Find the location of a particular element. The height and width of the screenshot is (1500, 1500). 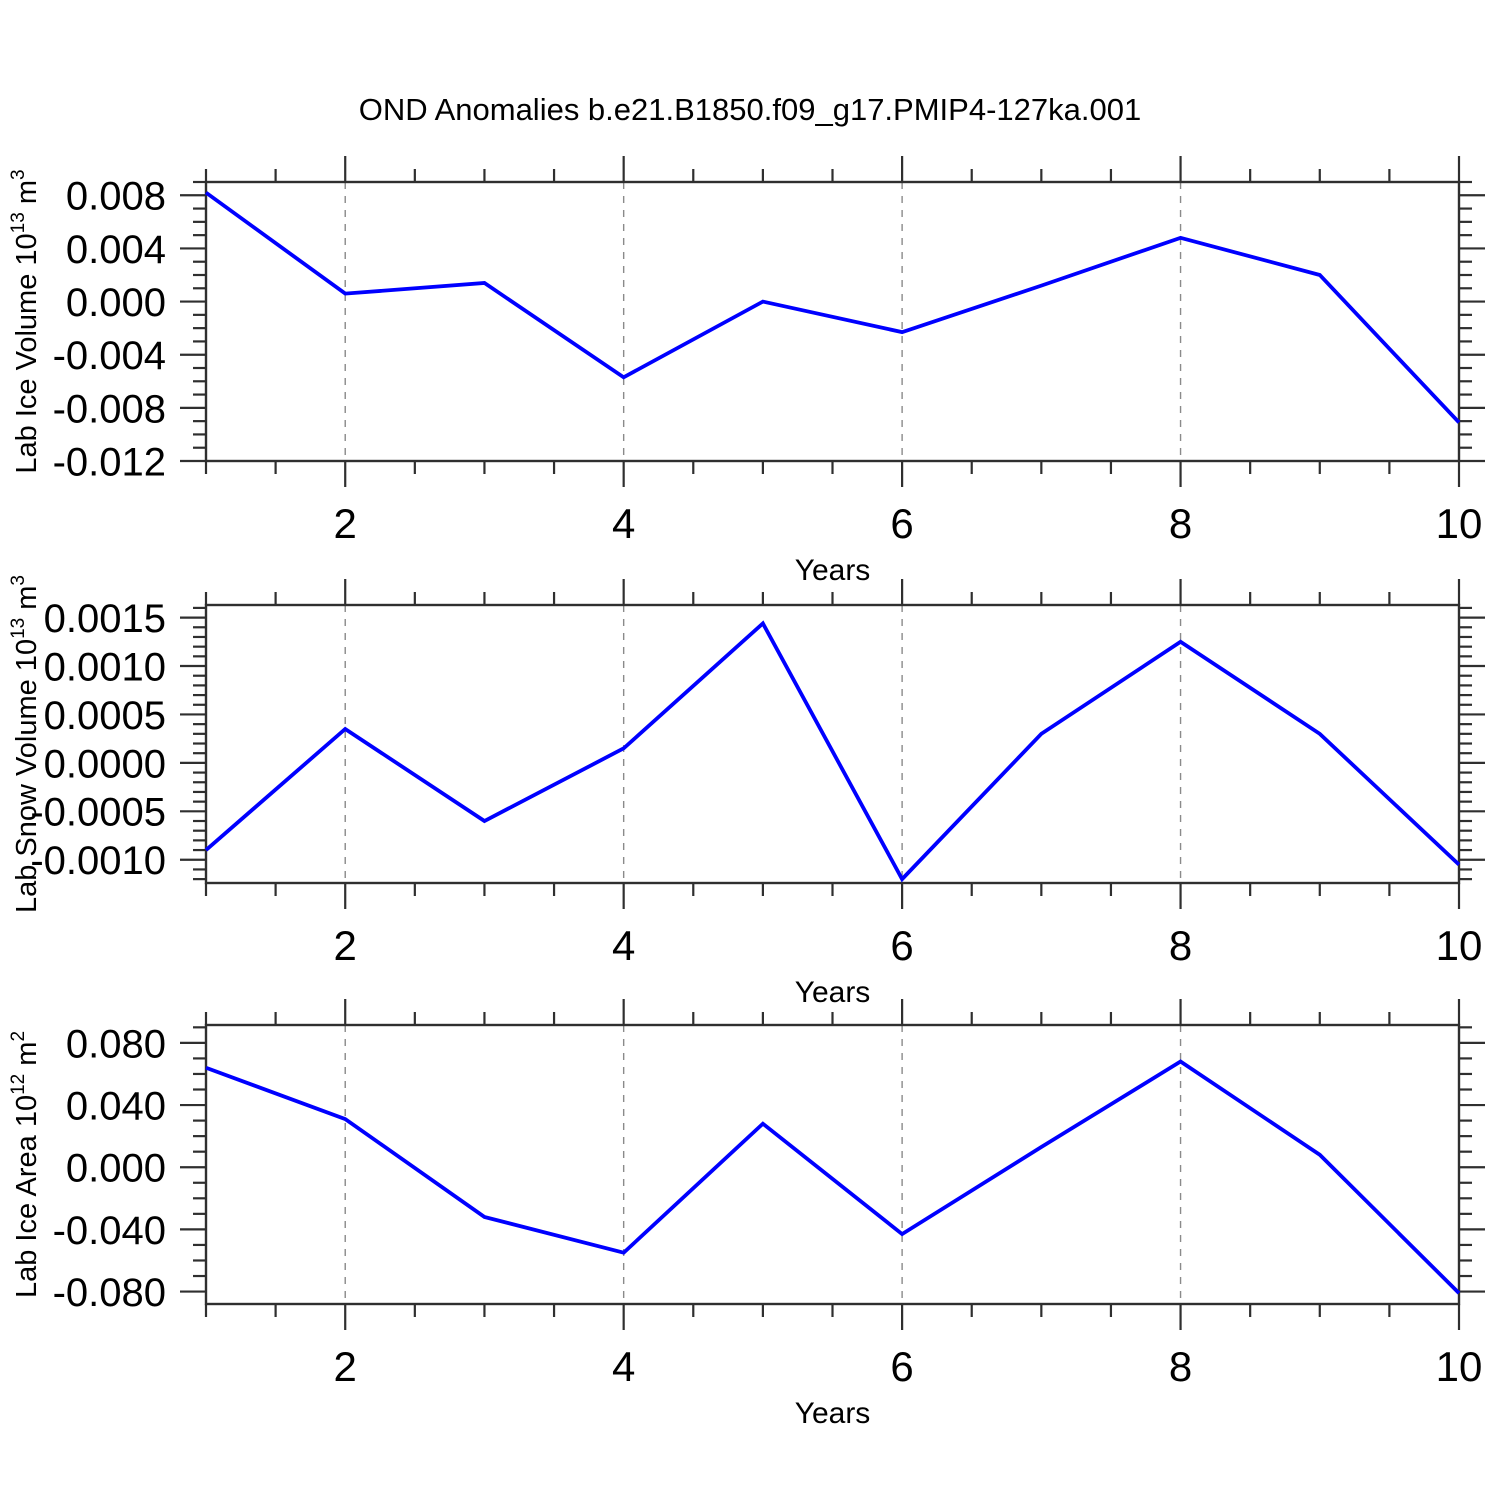

y-tick-label: -0.012 is located at coordinates (109, 462).